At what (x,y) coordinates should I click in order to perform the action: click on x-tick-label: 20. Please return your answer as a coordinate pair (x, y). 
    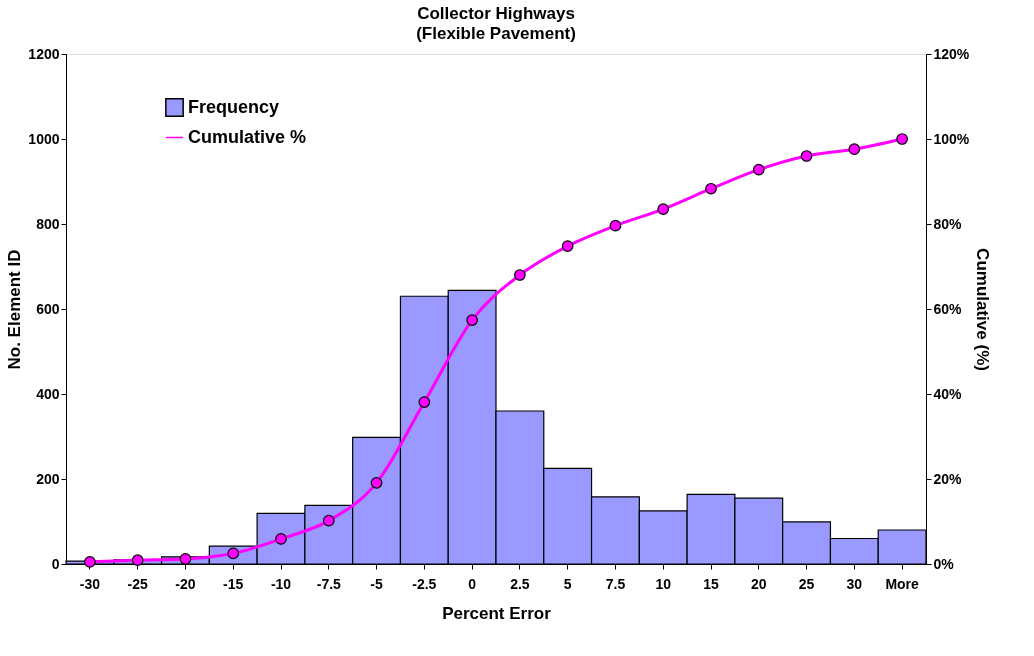
    Looking at the image, I should click on (758, 583).